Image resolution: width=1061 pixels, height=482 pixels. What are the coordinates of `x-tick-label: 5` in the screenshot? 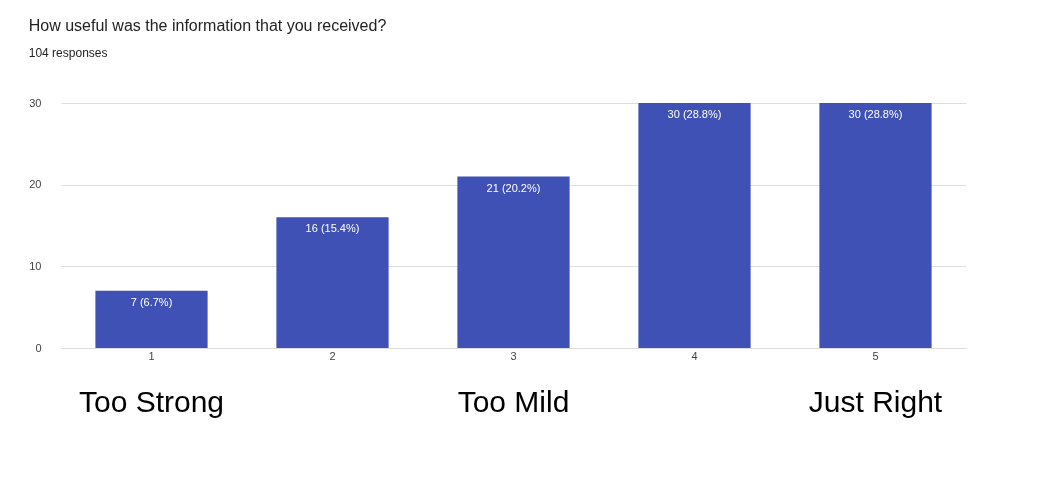 It's located at (875, 355).